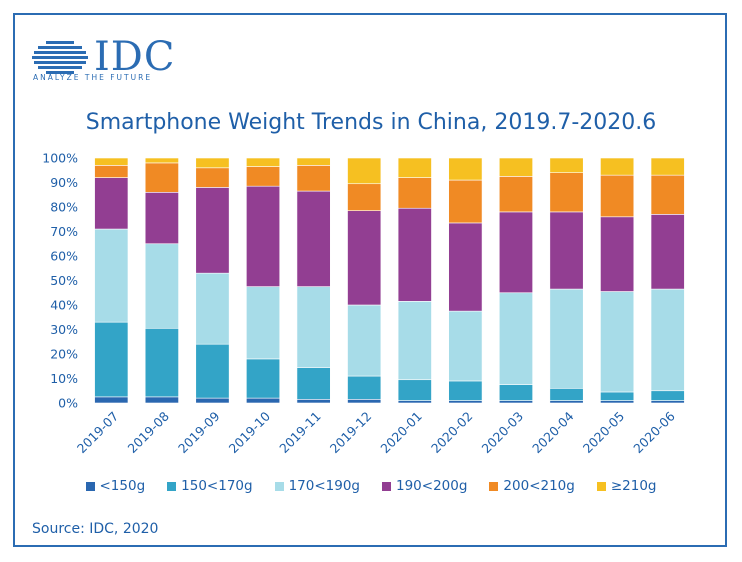  Describe the element at coordinates (98, 433) in the screenshot. I see `x-tick-label: 2019-07` at that location.